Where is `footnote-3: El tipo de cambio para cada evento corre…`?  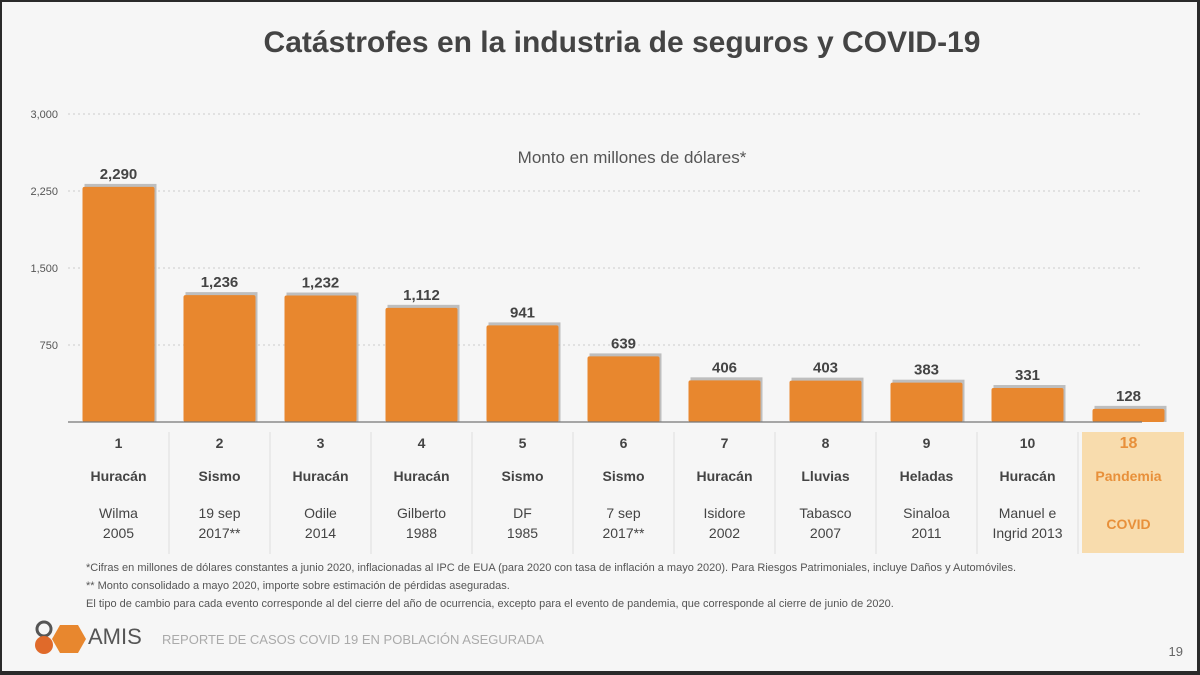 footnote-3: El tipo de cambio para cada evento corre… is located at coordinates (490, 604).